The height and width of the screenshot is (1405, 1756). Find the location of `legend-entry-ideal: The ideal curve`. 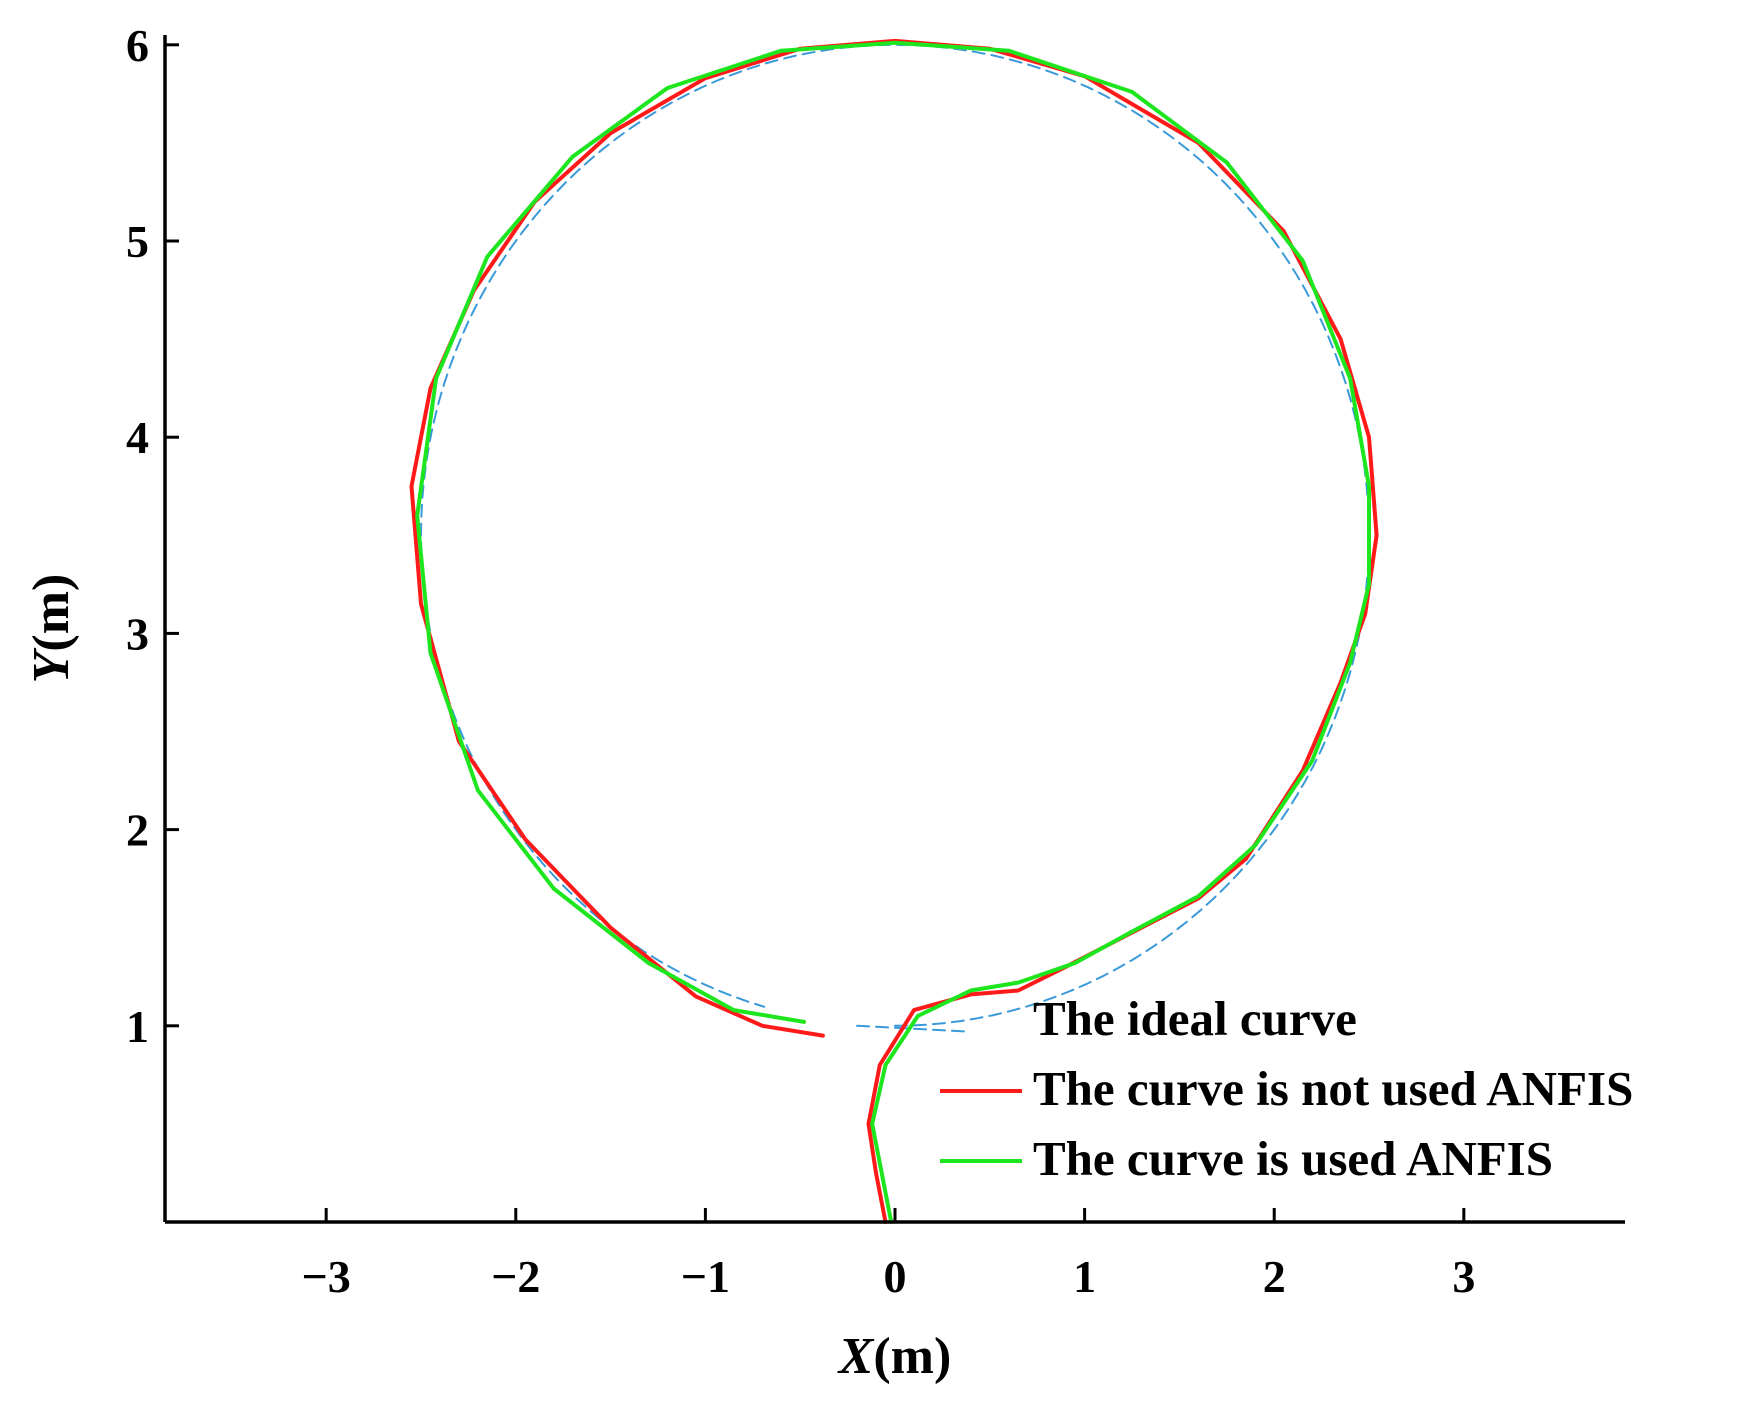

legend-entry-ideal: The ideal curve is located at coordinates (1195, 1018).